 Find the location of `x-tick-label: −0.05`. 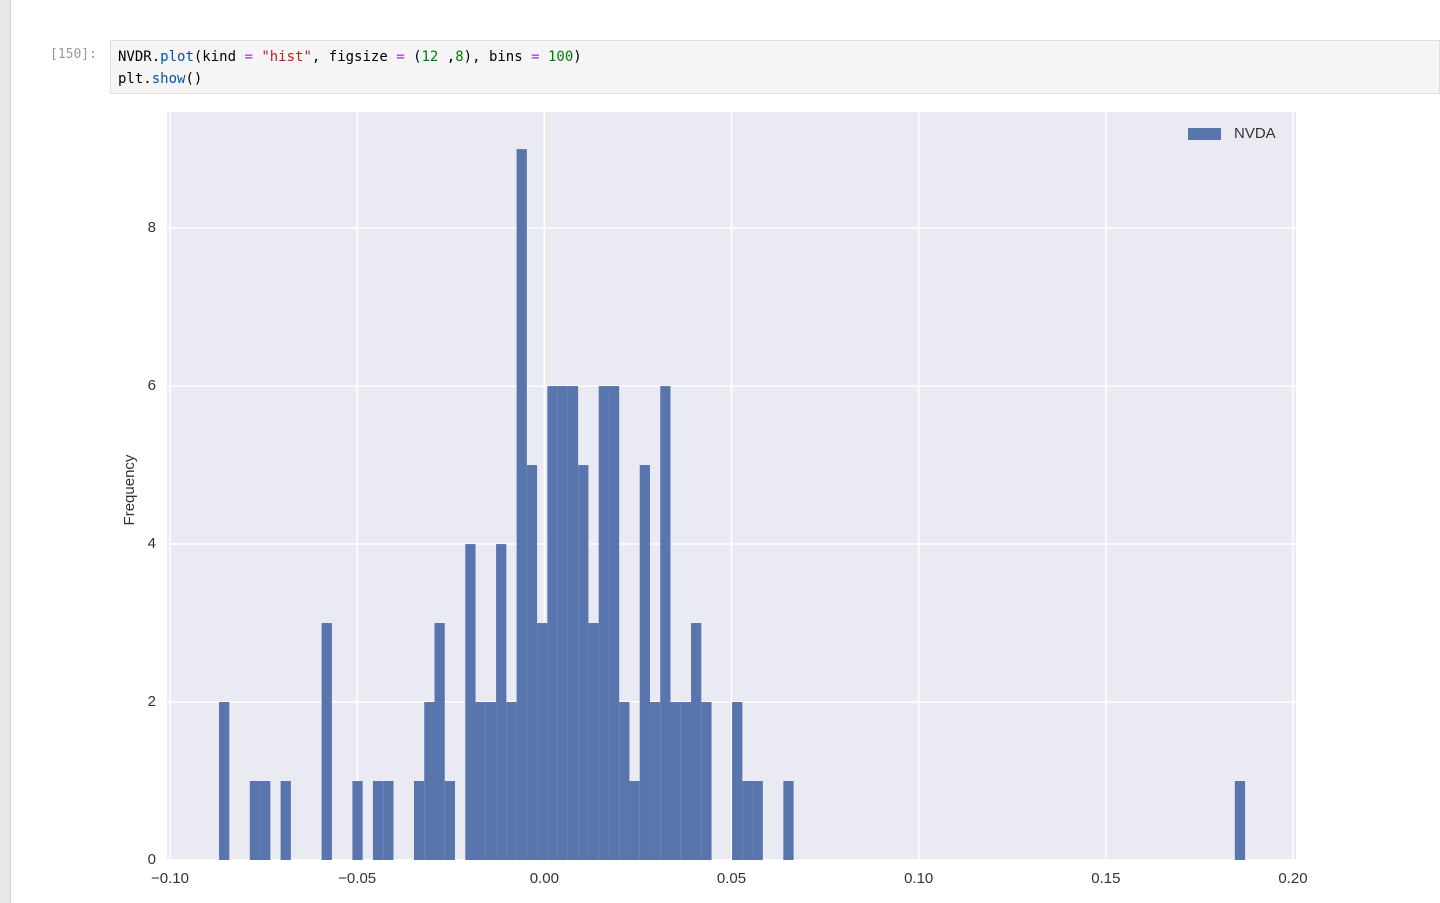

x-tick-label: −0.05 is located at coordinates (357, 878).